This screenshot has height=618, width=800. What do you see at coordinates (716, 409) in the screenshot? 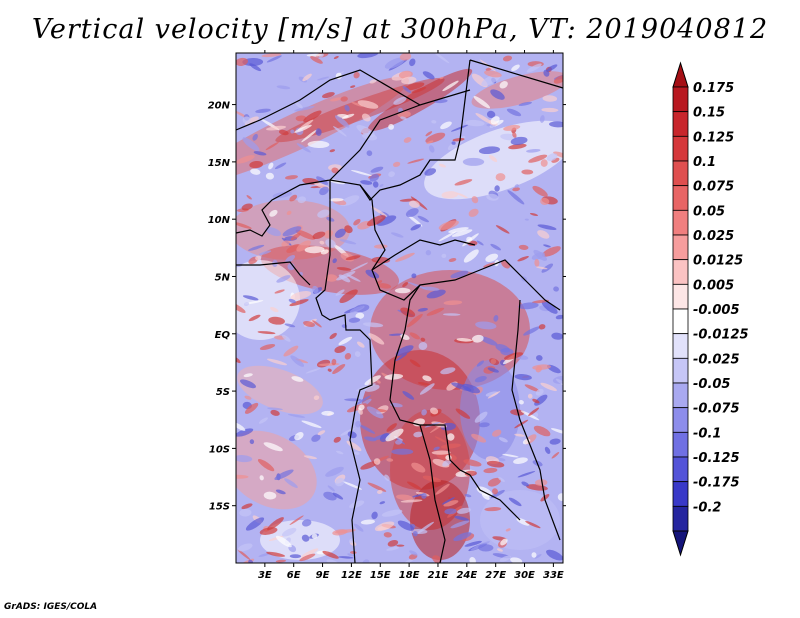
I see `colorbar-label: -0.075` at bounding box center [716, 409].